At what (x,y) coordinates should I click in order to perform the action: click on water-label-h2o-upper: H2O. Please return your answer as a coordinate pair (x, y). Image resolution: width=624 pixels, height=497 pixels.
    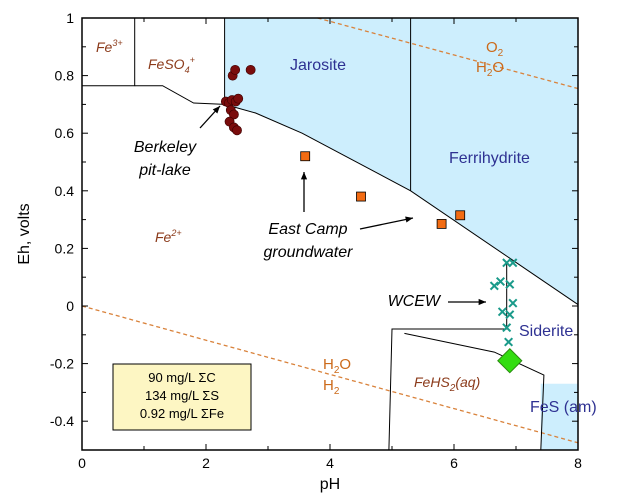
    Looking at the image, I should click on (490, 69).